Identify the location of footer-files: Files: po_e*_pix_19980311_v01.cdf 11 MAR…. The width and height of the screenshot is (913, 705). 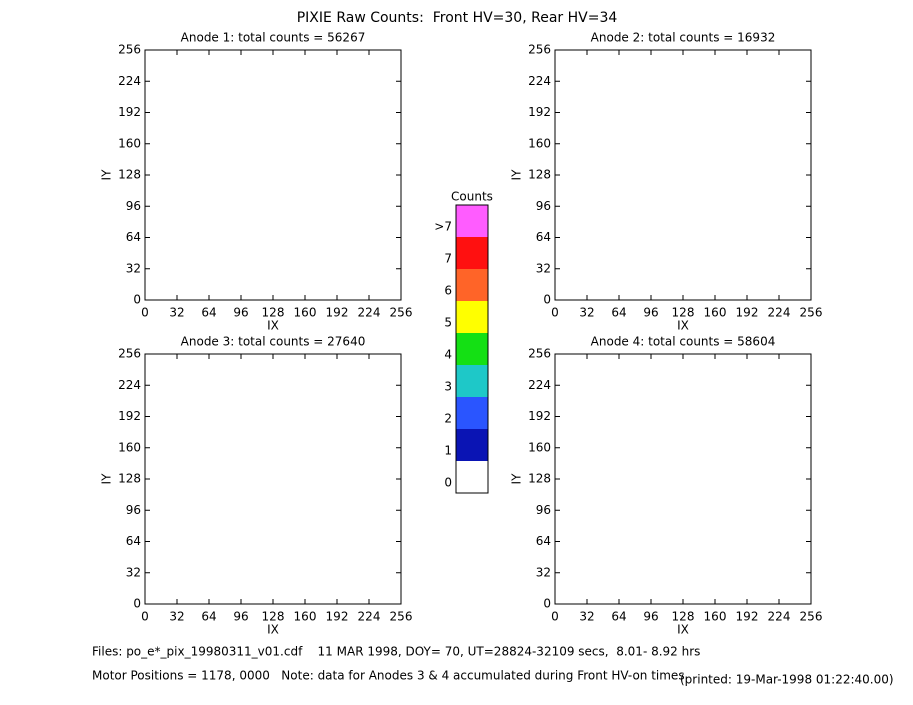
(396, 652).